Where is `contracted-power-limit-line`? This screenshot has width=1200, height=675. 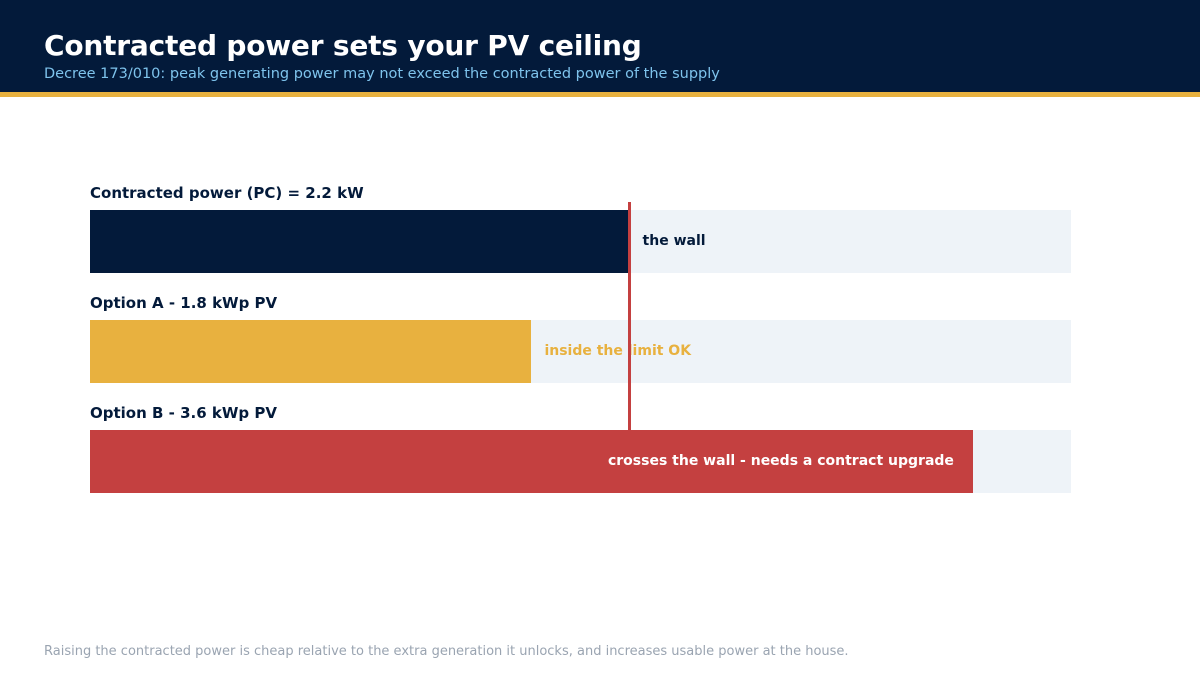 contracted-power-limit-line is located at coordinates (630, 316).